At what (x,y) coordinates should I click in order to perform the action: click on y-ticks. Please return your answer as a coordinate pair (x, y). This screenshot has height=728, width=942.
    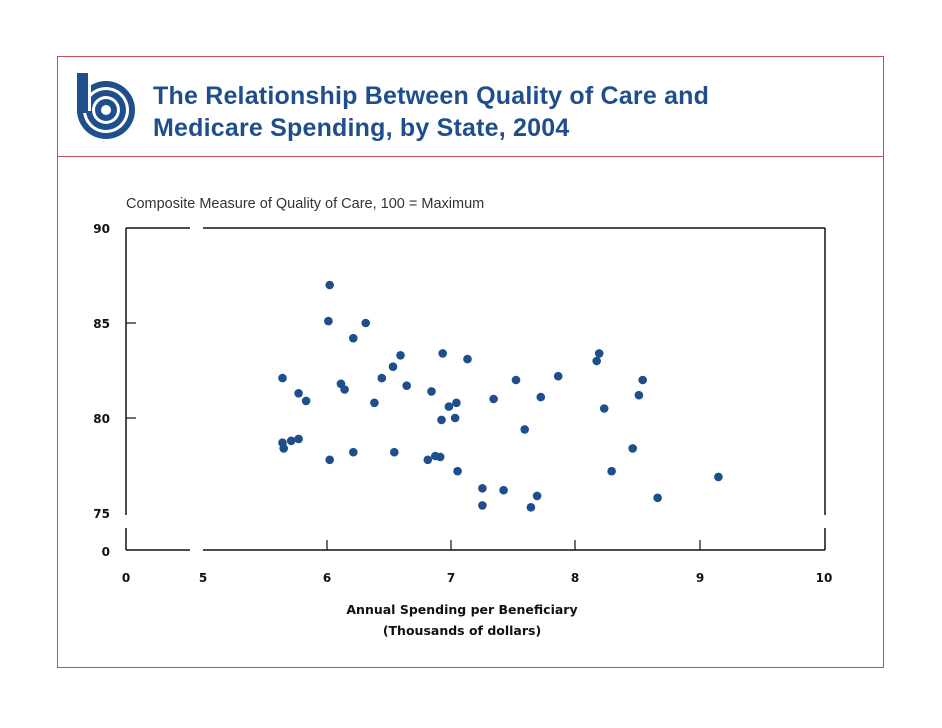
    Looking at the image, I should click on (131, 370).